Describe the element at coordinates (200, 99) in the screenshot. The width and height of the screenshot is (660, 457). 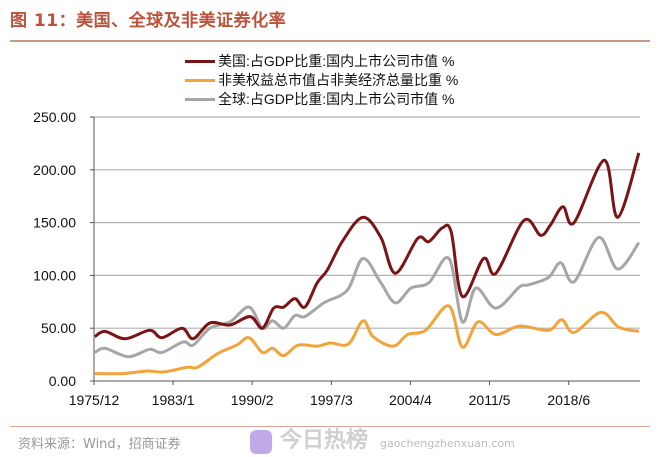
I see `legend-swatch-global` at that location.